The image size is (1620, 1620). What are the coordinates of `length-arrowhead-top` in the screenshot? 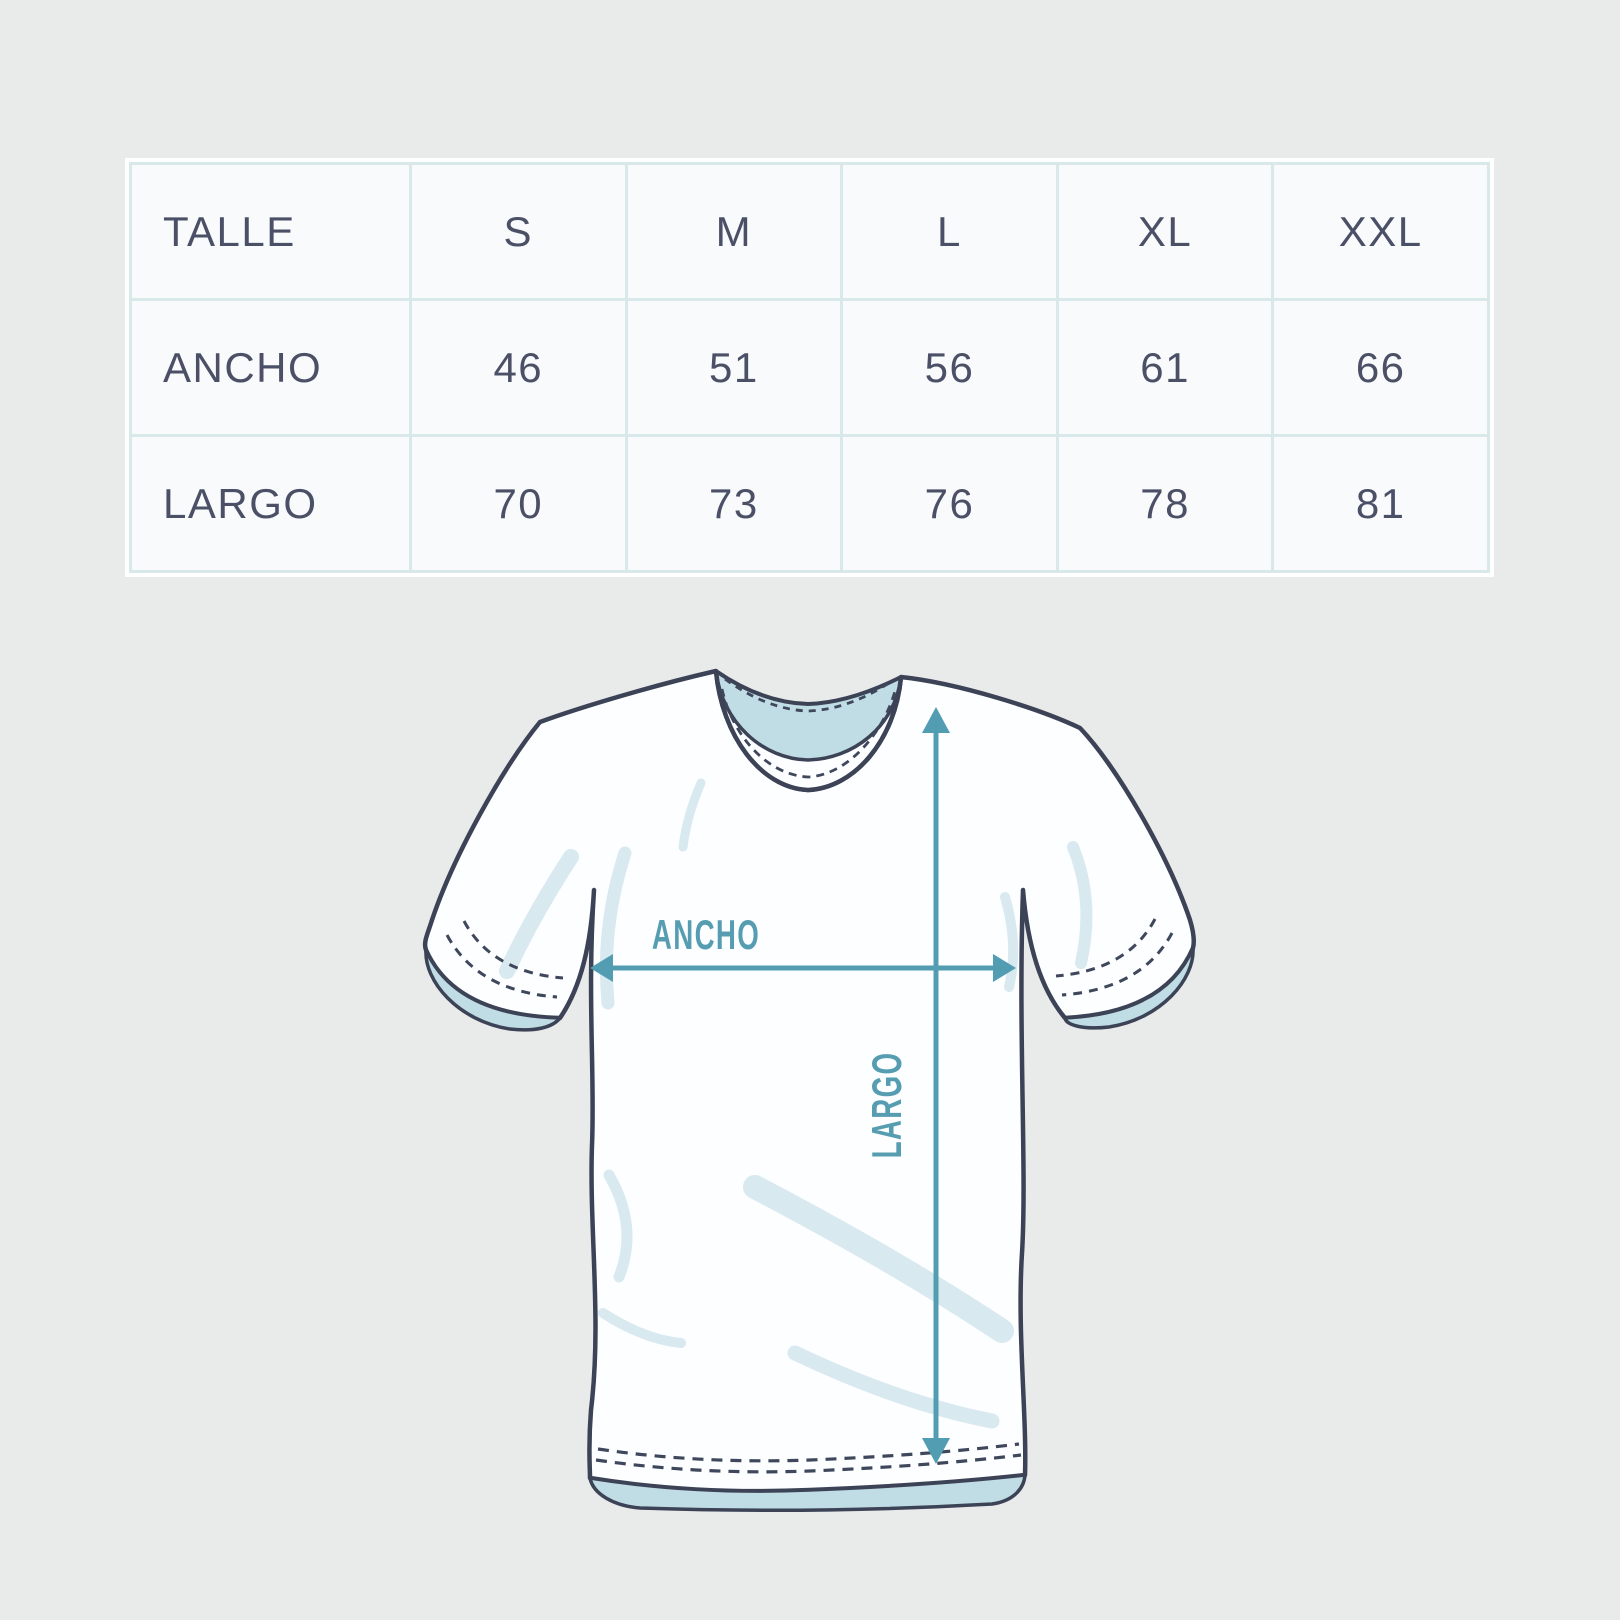 It's located at (936, 720).